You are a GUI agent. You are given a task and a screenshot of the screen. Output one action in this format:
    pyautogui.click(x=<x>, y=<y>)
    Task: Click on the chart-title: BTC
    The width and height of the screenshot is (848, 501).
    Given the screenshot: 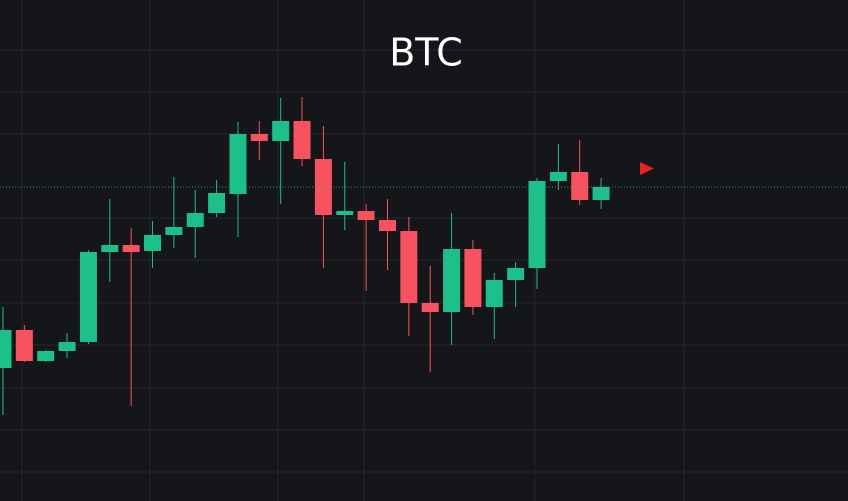 What is the action you would take?
    pyautogui.click(x=426, y=53)
    